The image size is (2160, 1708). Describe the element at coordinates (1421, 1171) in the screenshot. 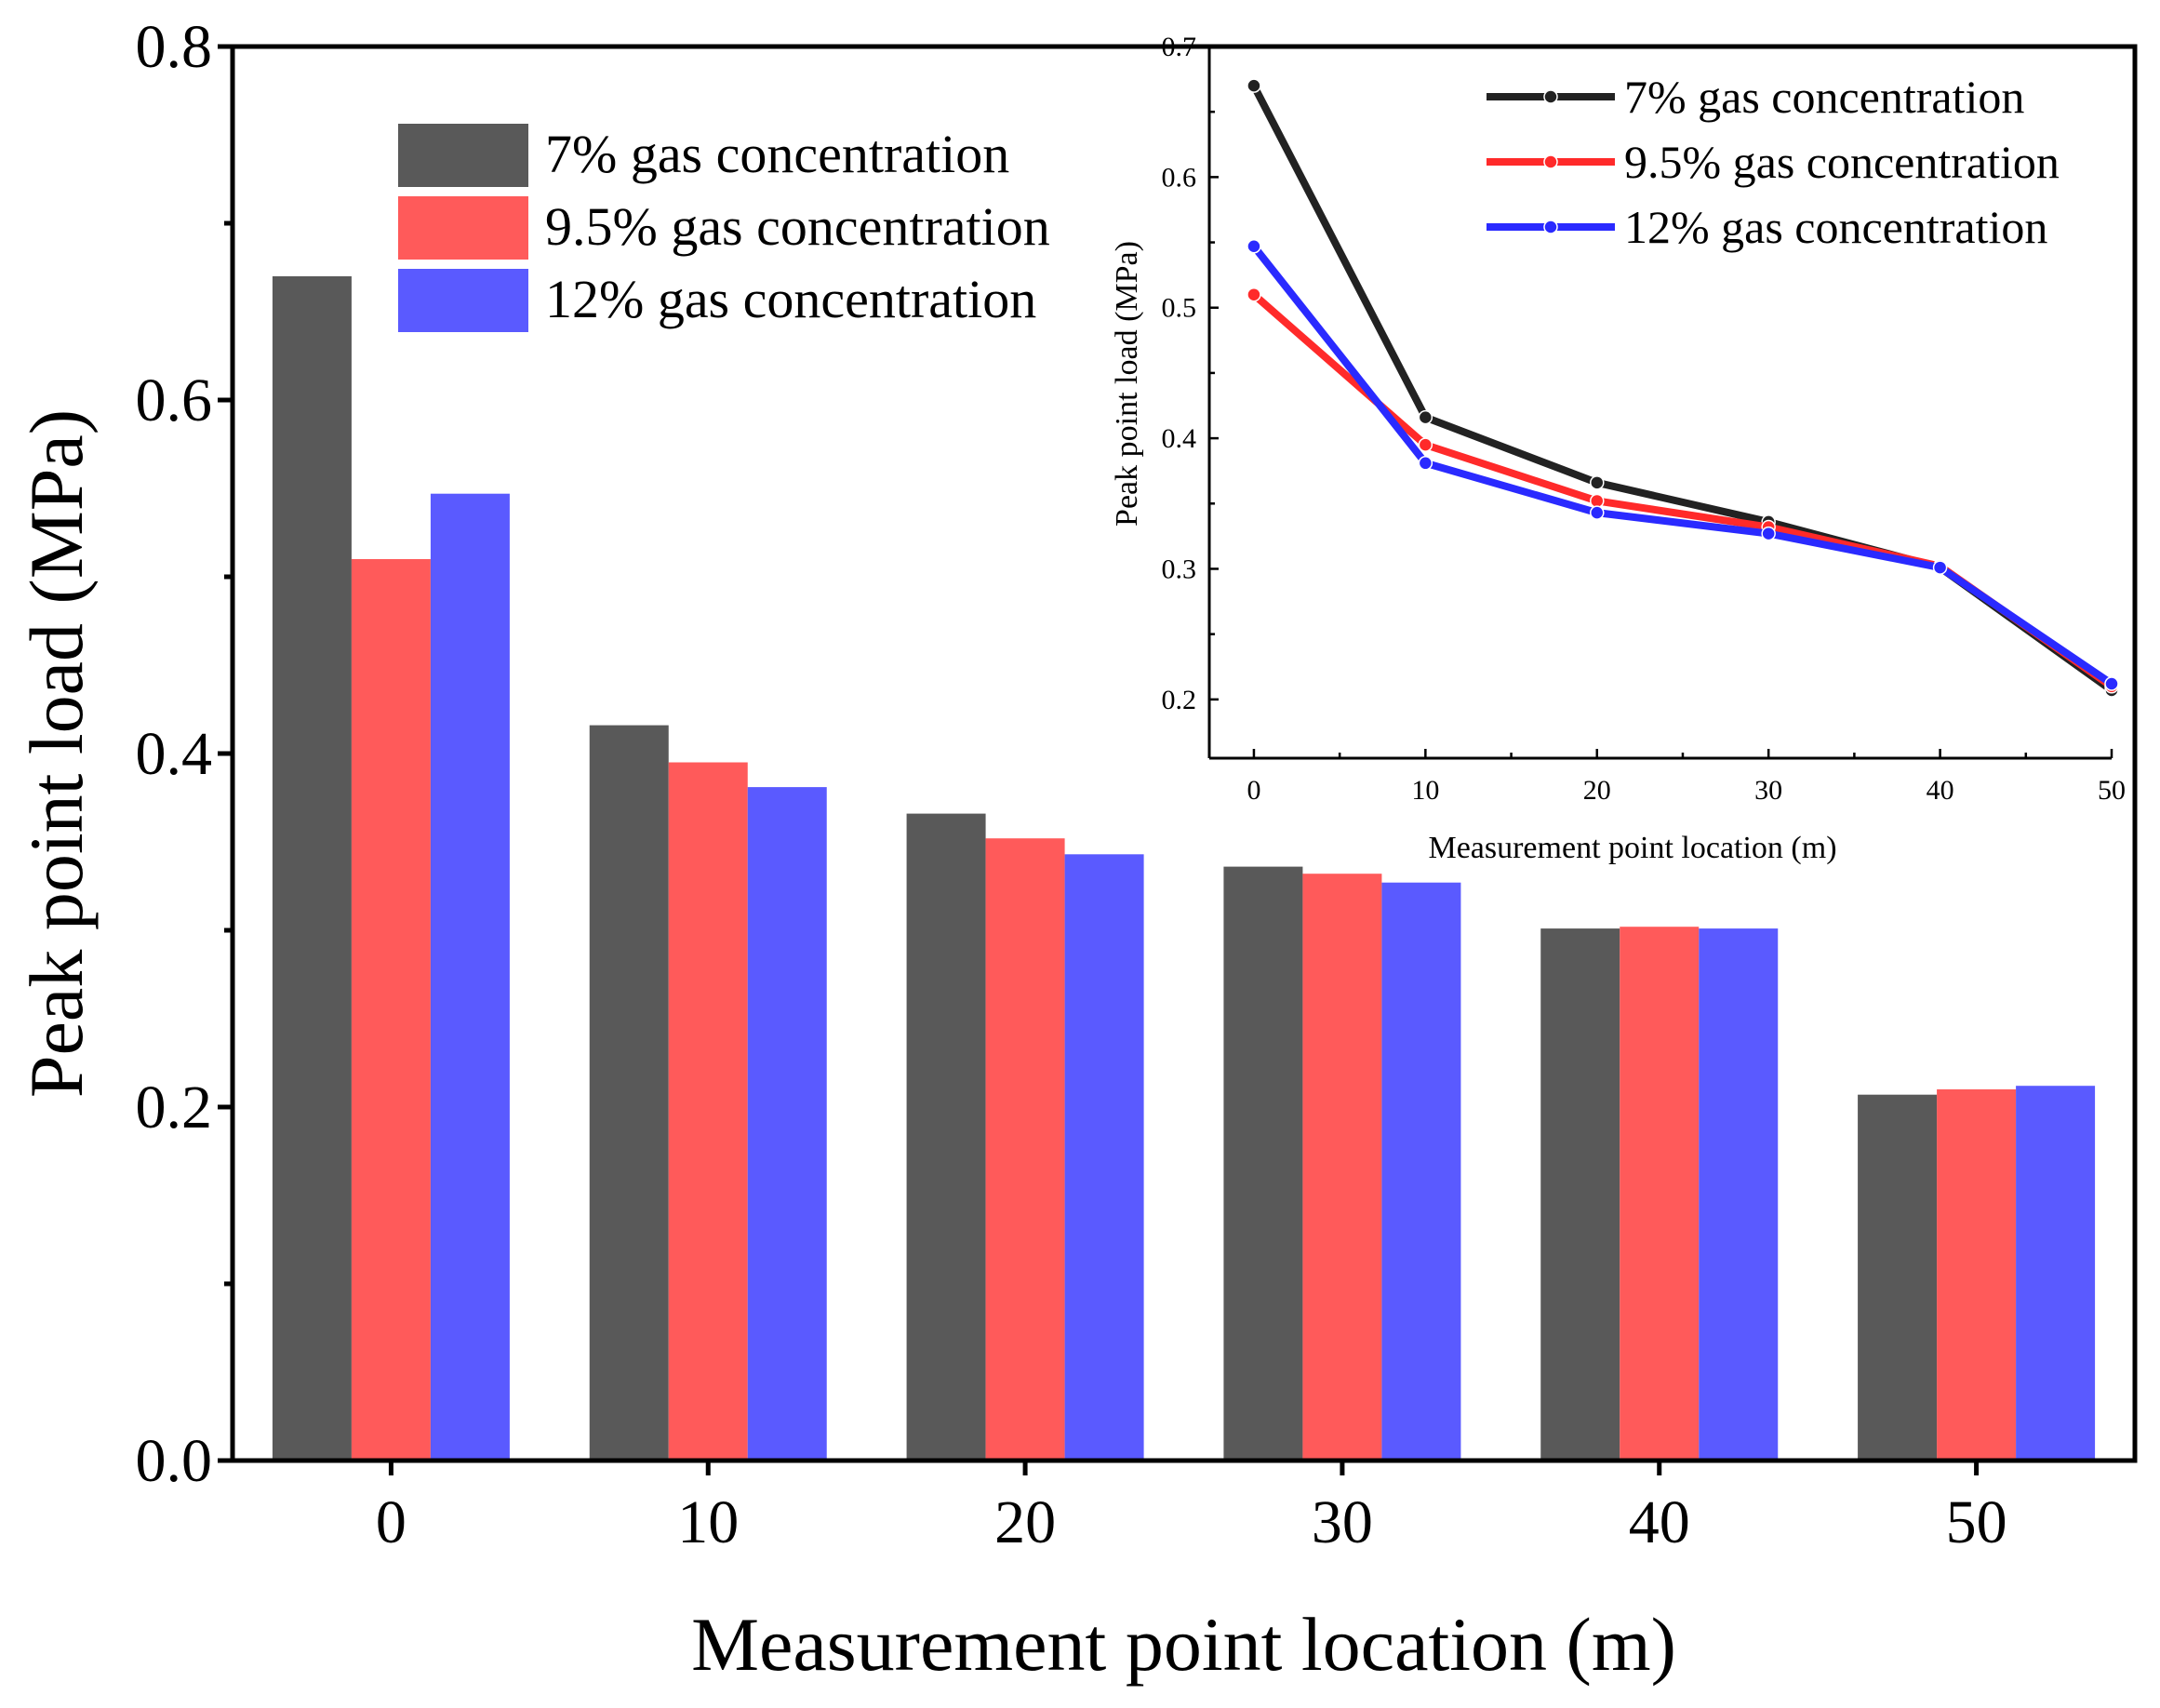

I see `bar-series2-cat3` at that location.